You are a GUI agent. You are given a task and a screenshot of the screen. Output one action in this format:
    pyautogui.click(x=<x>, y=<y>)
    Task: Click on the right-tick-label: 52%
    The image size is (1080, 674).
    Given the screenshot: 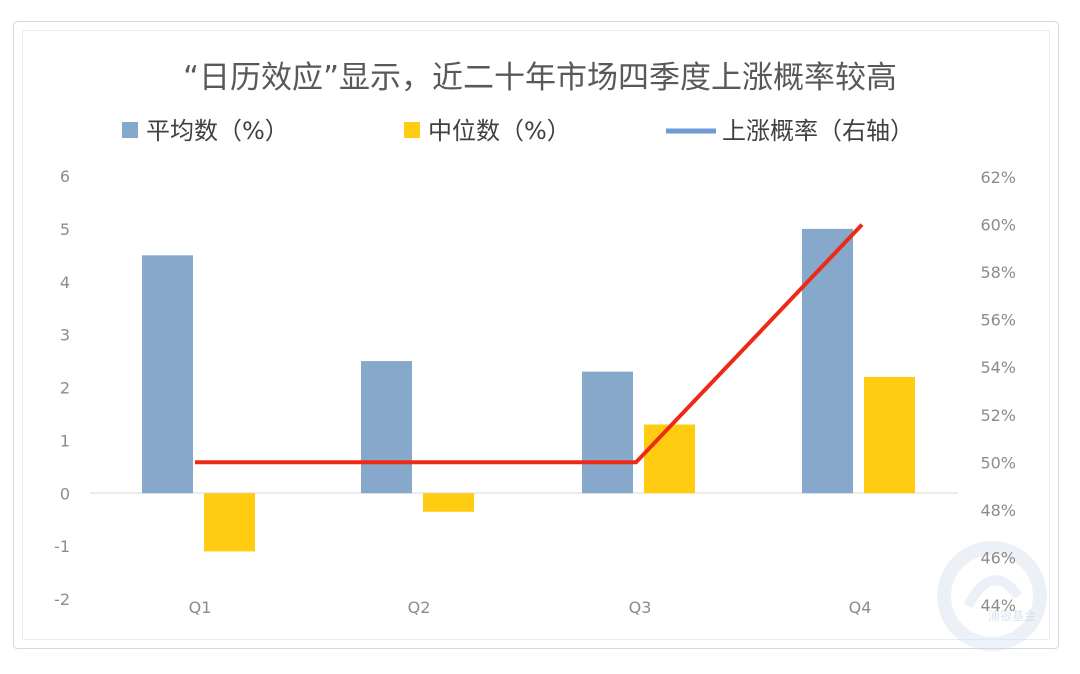 What is the action you would take?
    pyautogui.click(x=998, y=415)
    